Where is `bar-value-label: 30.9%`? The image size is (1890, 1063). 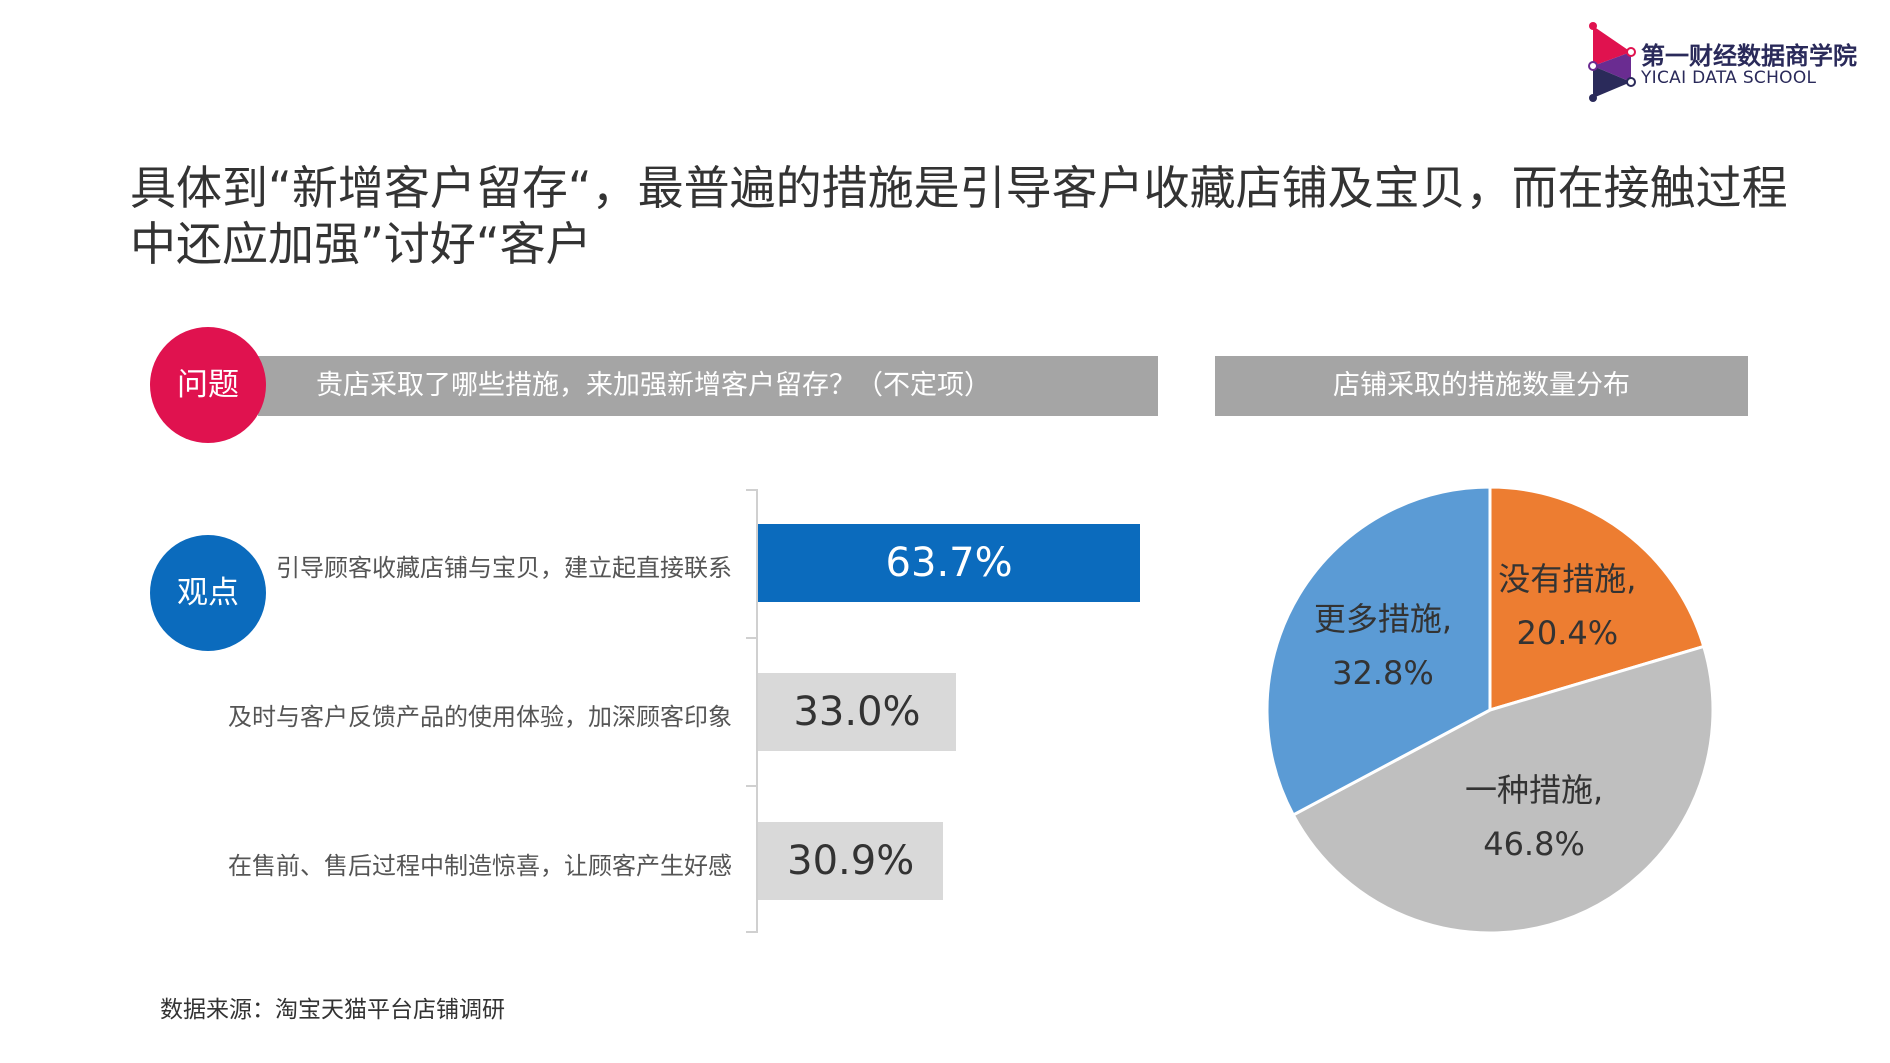 bar-value-label: 30.9% is located at coordinates (851, 861).